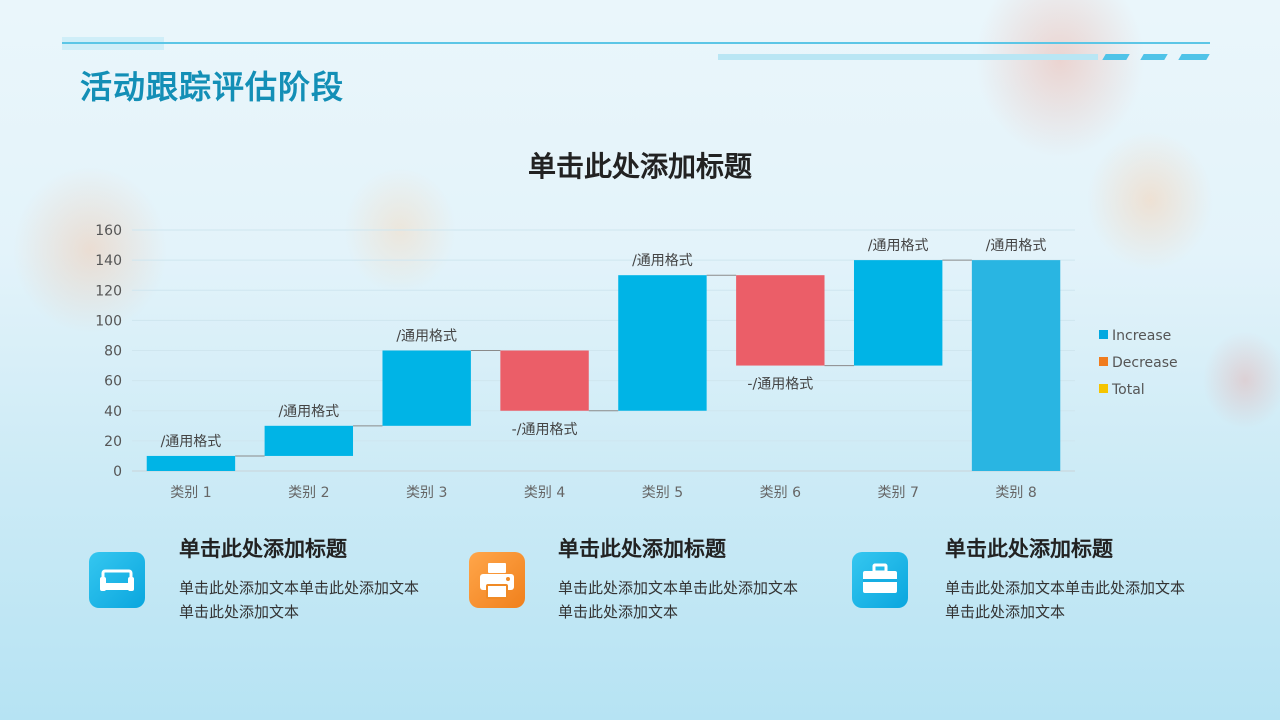 Image resolution: width=1280 pixels, height=720 pixels. Describe the element at coordinates (190, 493) in the screenshot. I see `x-tick-label: 类别 1` at that location.